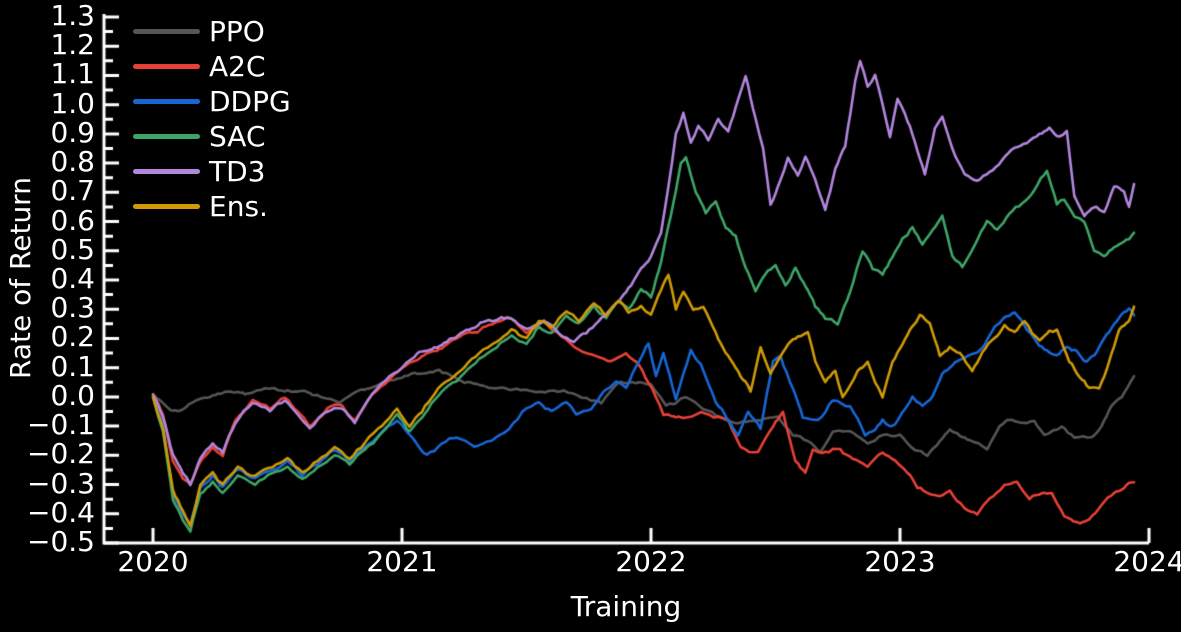  I want to click on y-tick-label: 0.8, so click(72, 162).